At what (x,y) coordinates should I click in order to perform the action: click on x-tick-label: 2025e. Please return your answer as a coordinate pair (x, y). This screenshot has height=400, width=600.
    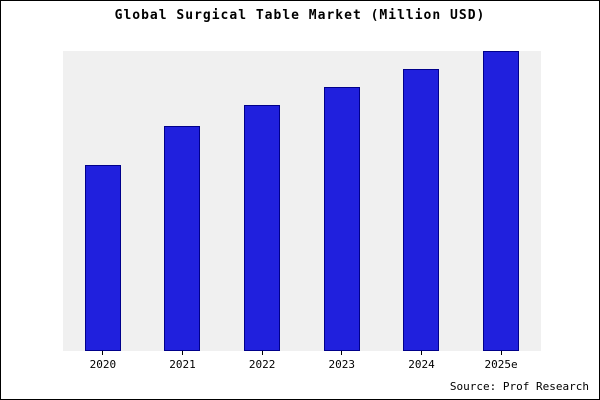
    Looking at the image, I should click on (501, 364).